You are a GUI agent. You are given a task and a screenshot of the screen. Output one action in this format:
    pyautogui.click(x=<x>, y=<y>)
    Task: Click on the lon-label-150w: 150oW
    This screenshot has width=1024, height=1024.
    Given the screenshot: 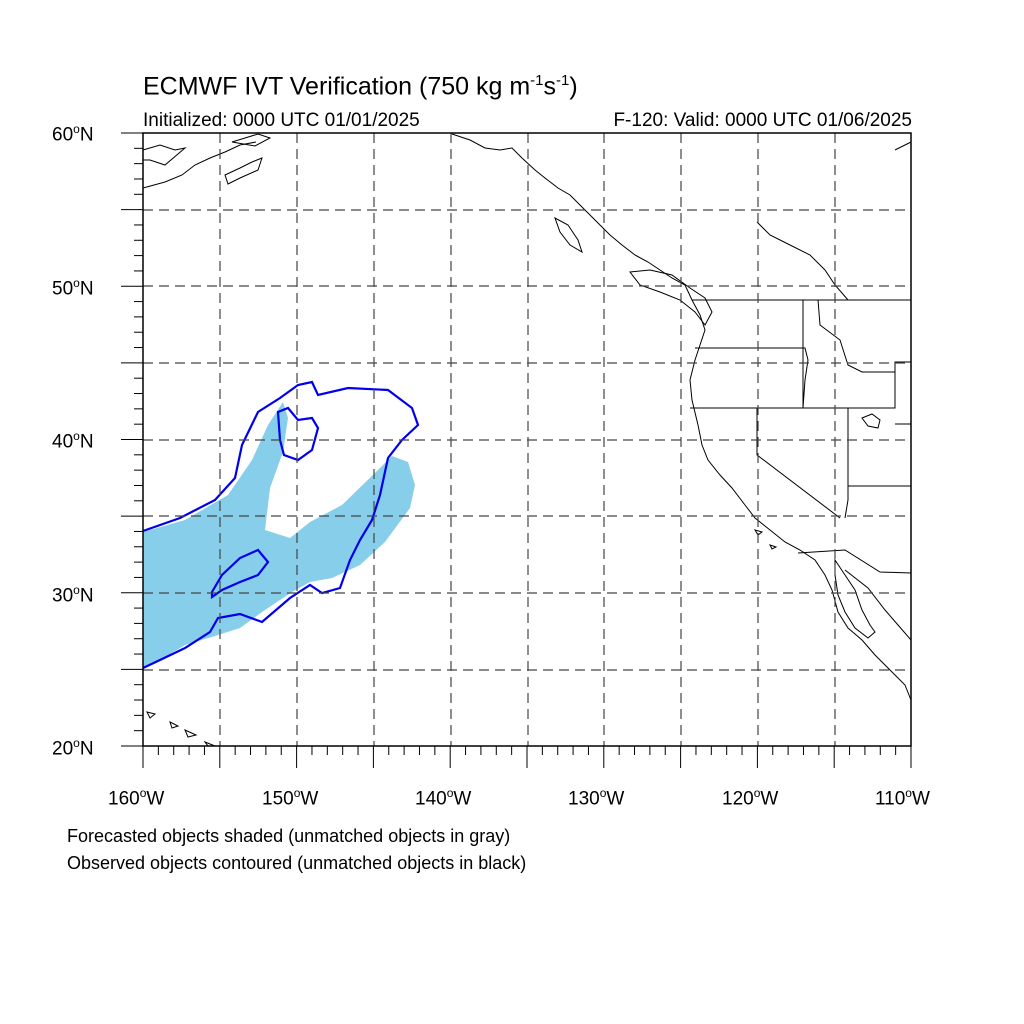 What is the action you would take?
    pyautogui.click(x=290, y=798)
    